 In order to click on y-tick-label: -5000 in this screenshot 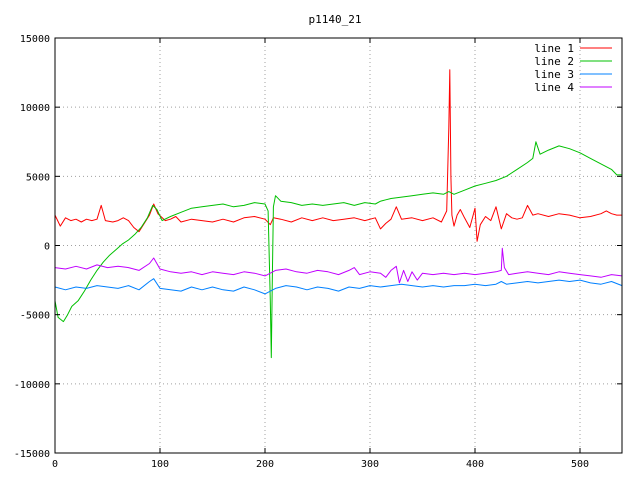, I will do `click(35, 316)`.